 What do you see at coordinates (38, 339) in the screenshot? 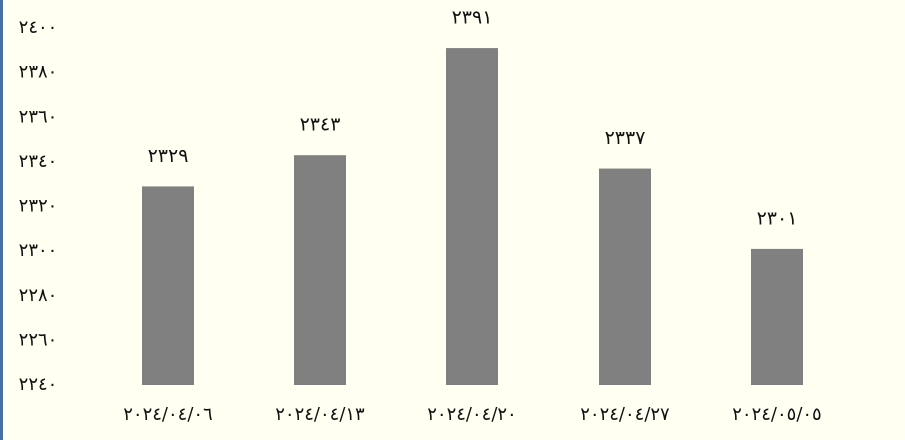
I see `y-tick-label: ٢٢٦٠` at bounding box center [38, 339].